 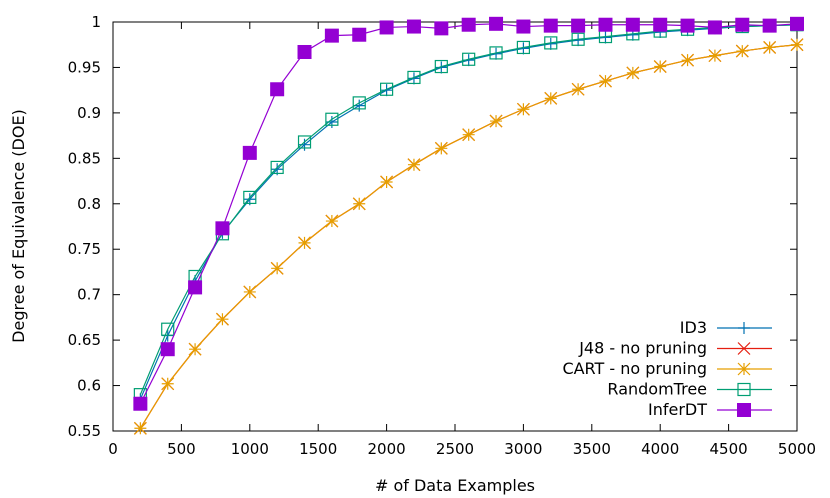 What do you see at coordinates (113, 449) in the screenshot?
I see `x-tick-label: 0` at bounding box center [113, 449].